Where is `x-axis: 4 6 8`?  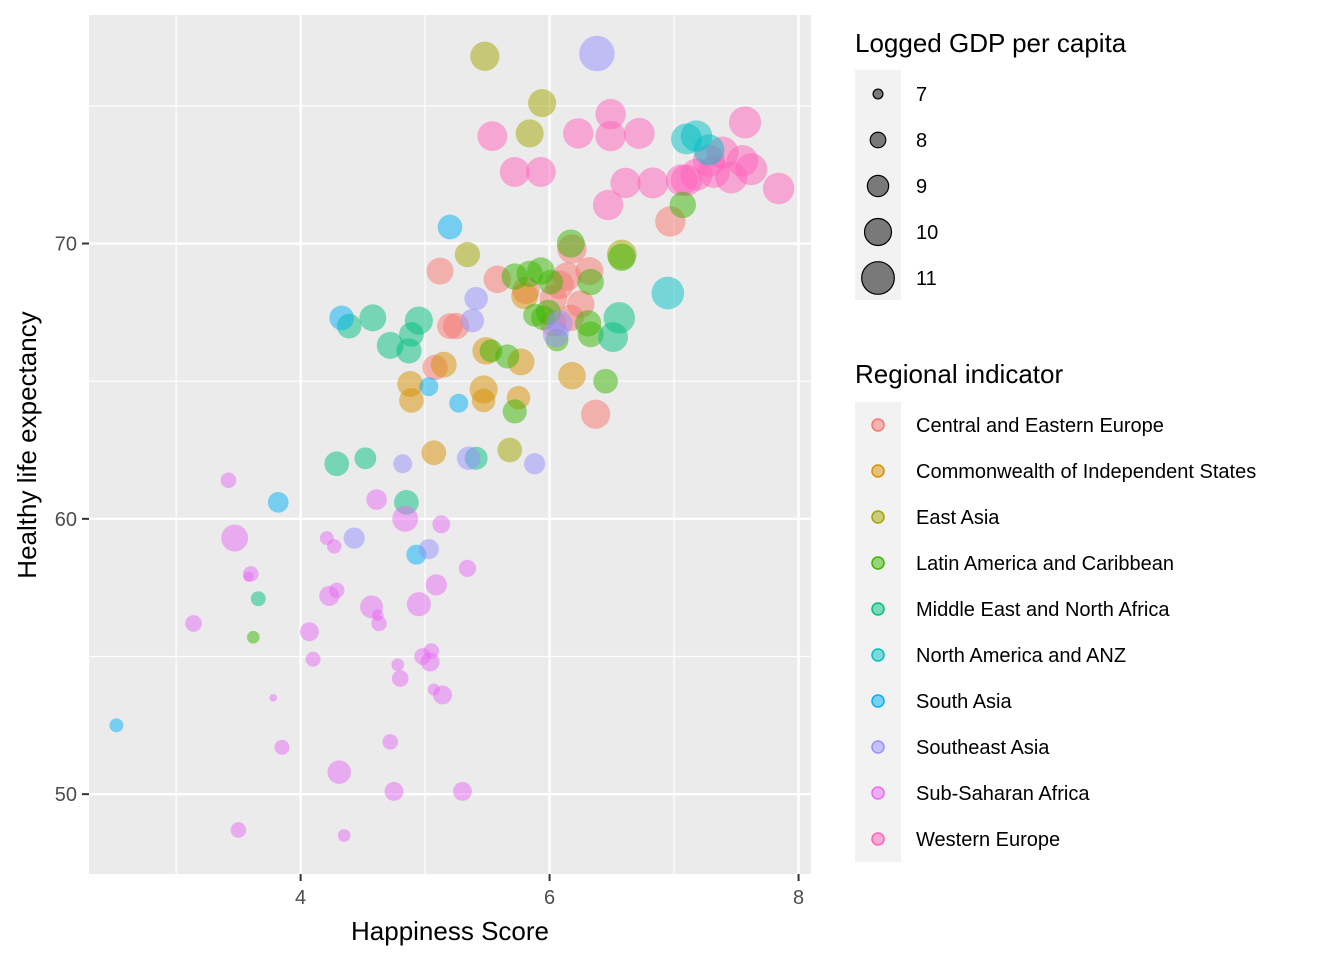
x-axis: 4 6 8 is located at coordinates (549, 891).